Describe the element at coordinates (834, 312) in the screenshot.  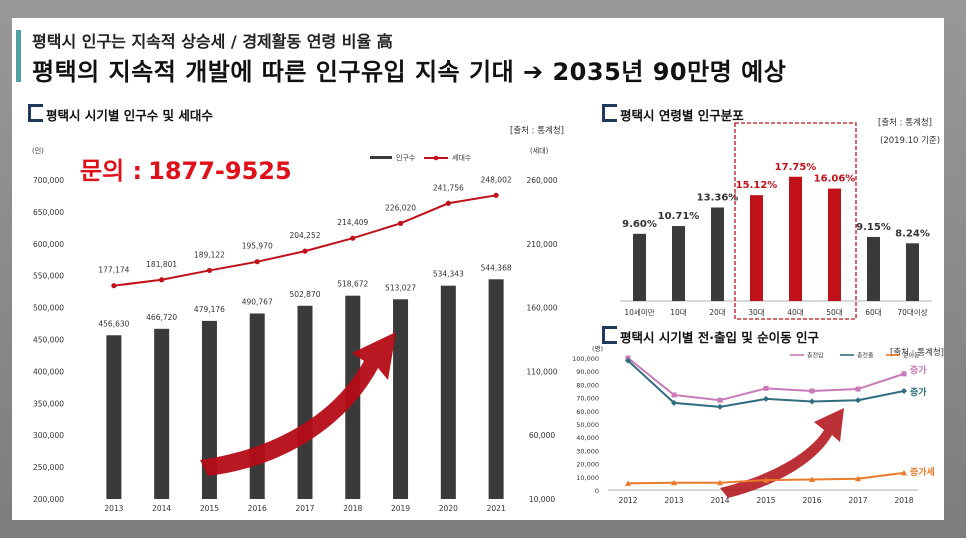
I see `age-x-tick: 50대` at that location.